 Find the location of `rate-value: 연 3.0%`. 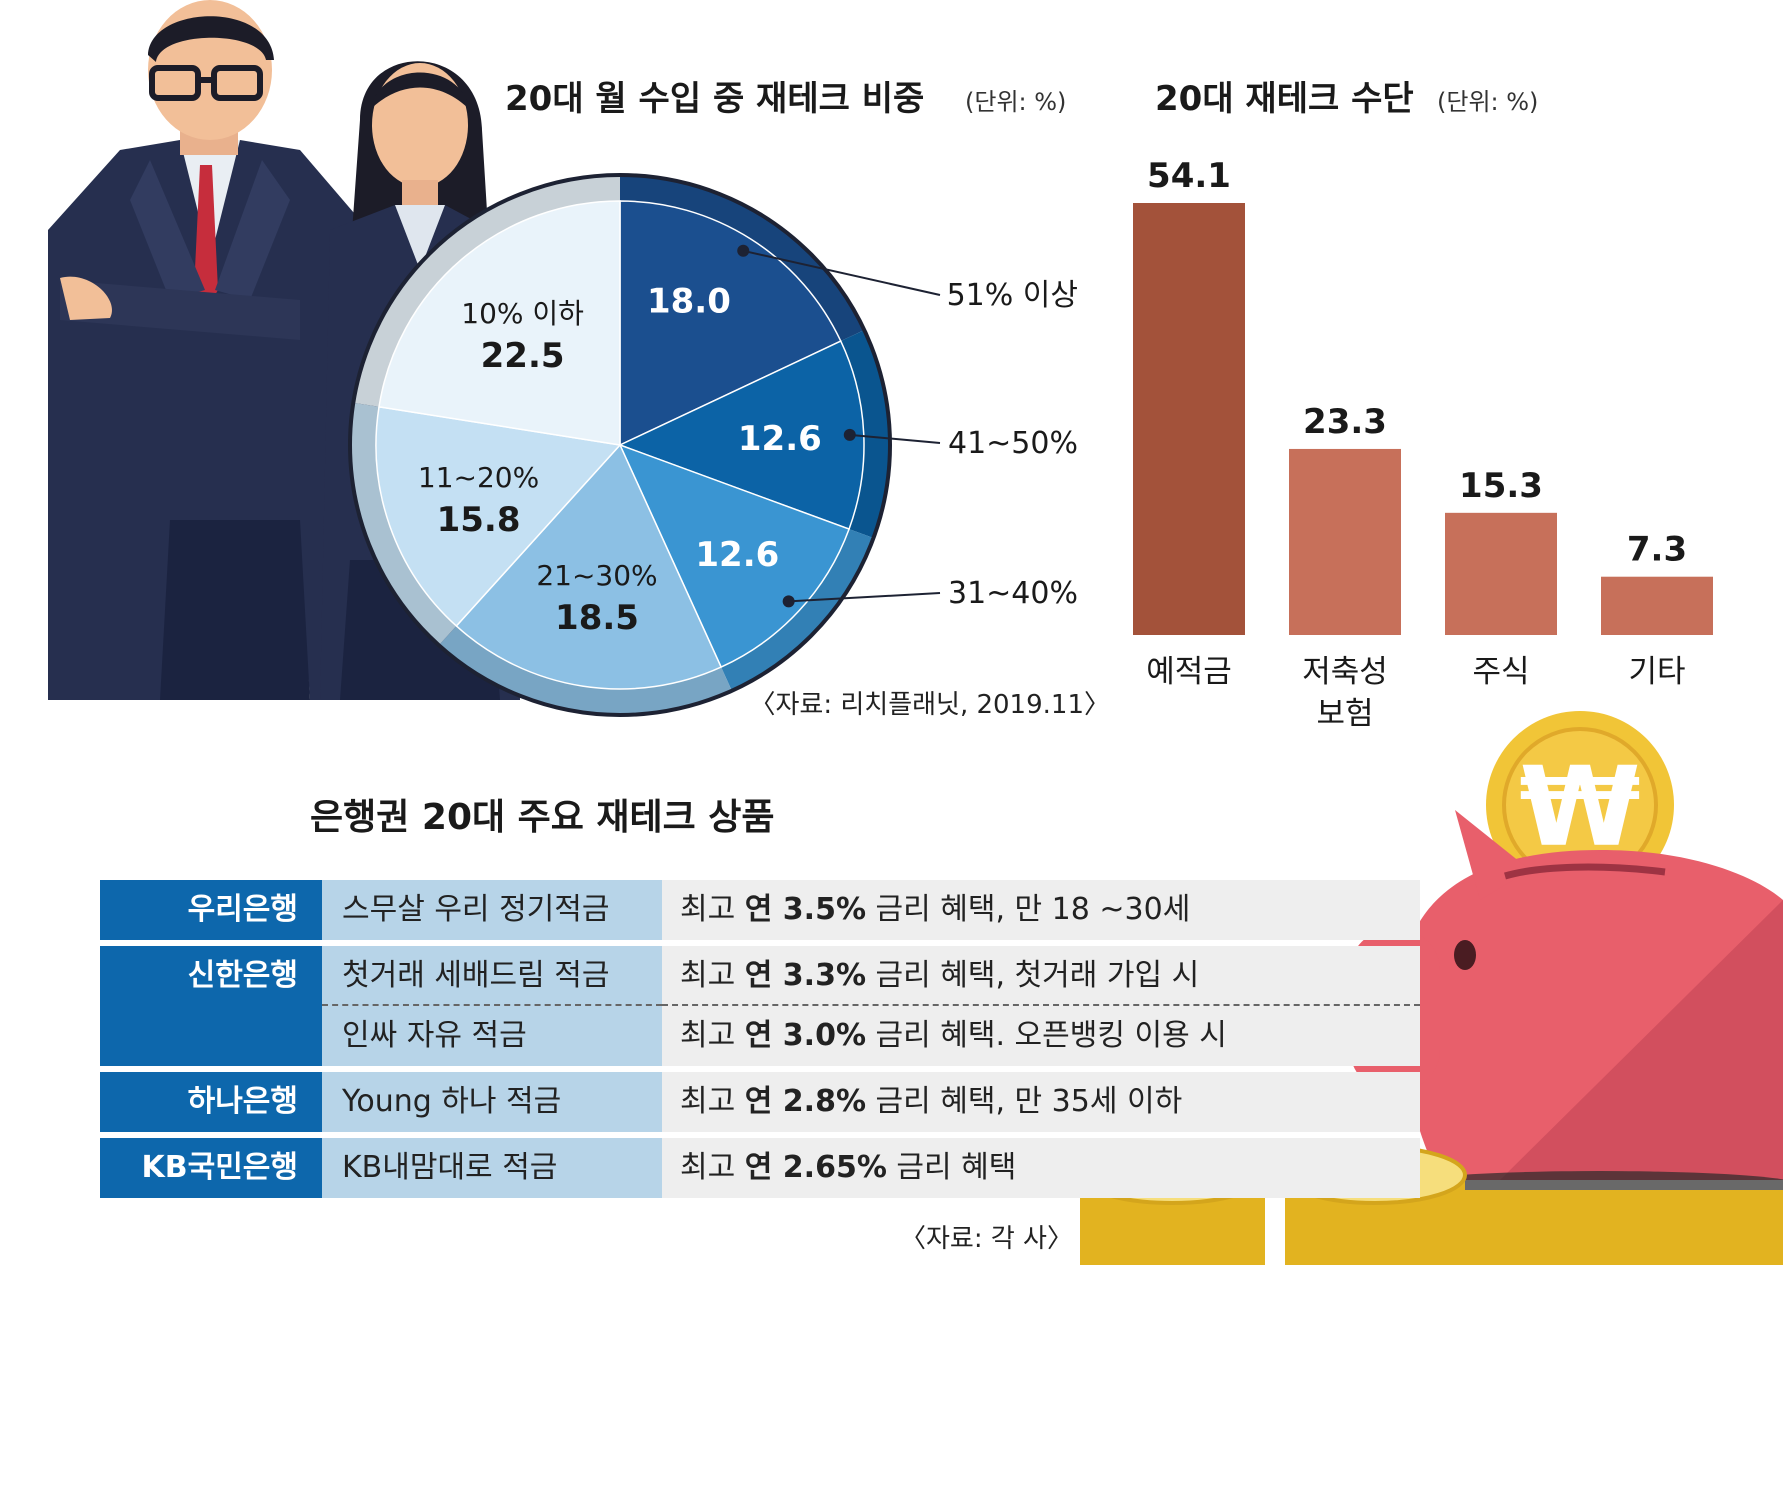

rate-value: 연 3.0% is located at coordinates (805, 1035).